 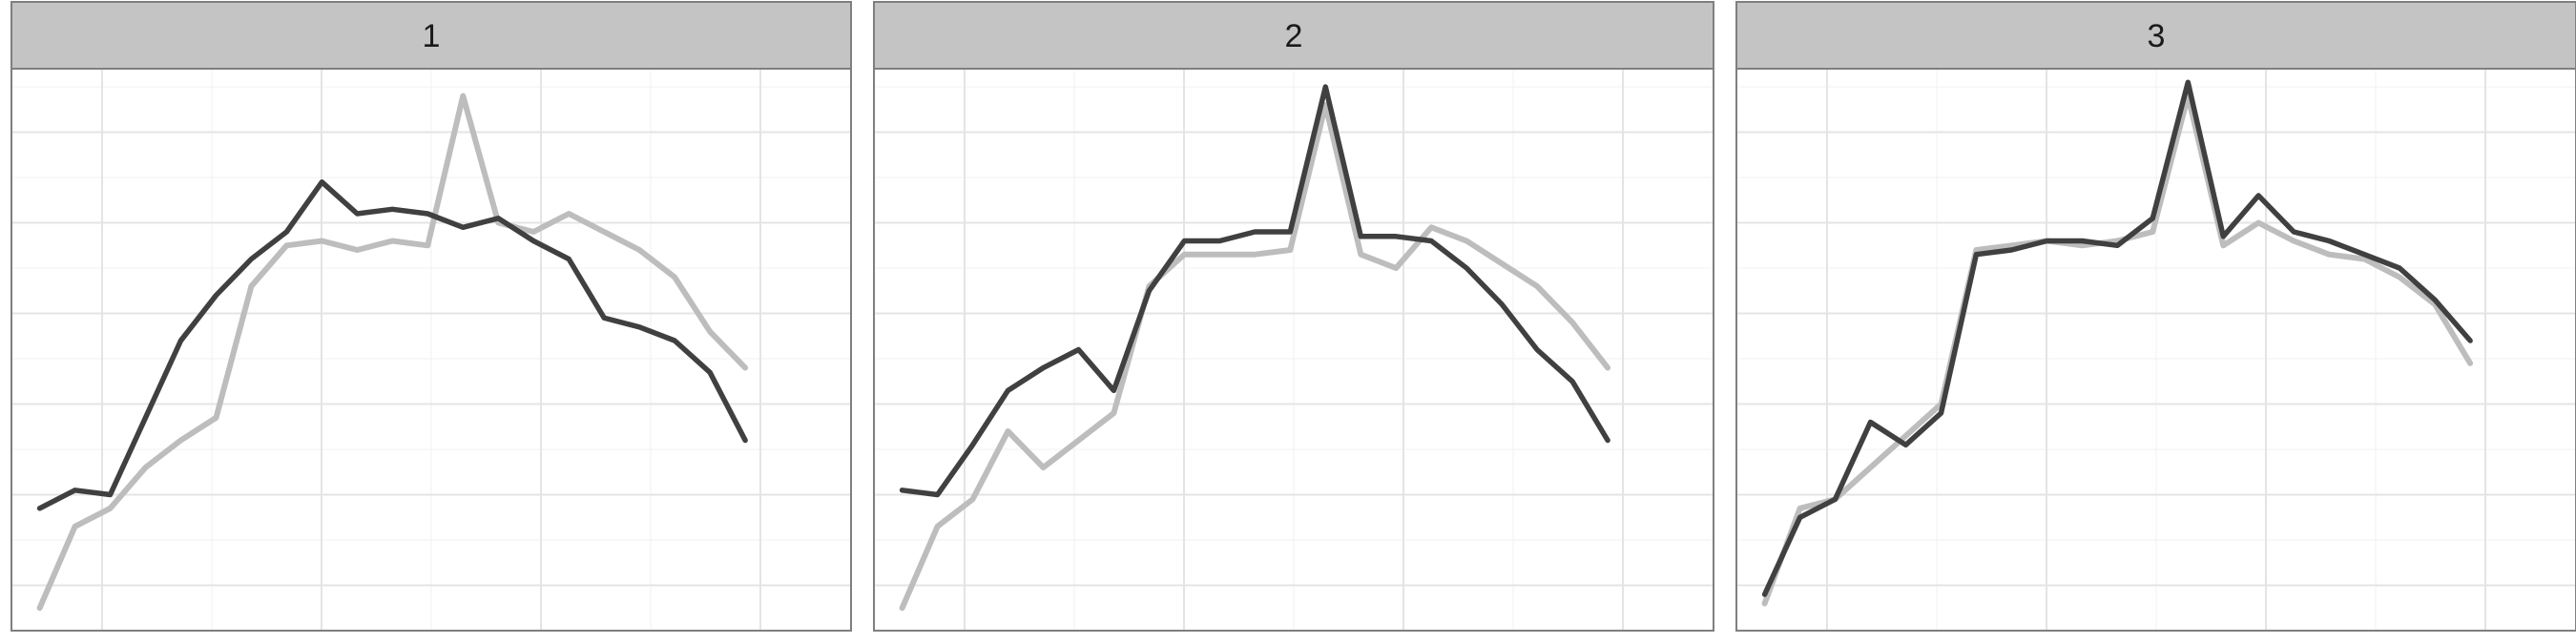 I want to click on facet-strip-label: 1, so click(x=432, y=36).